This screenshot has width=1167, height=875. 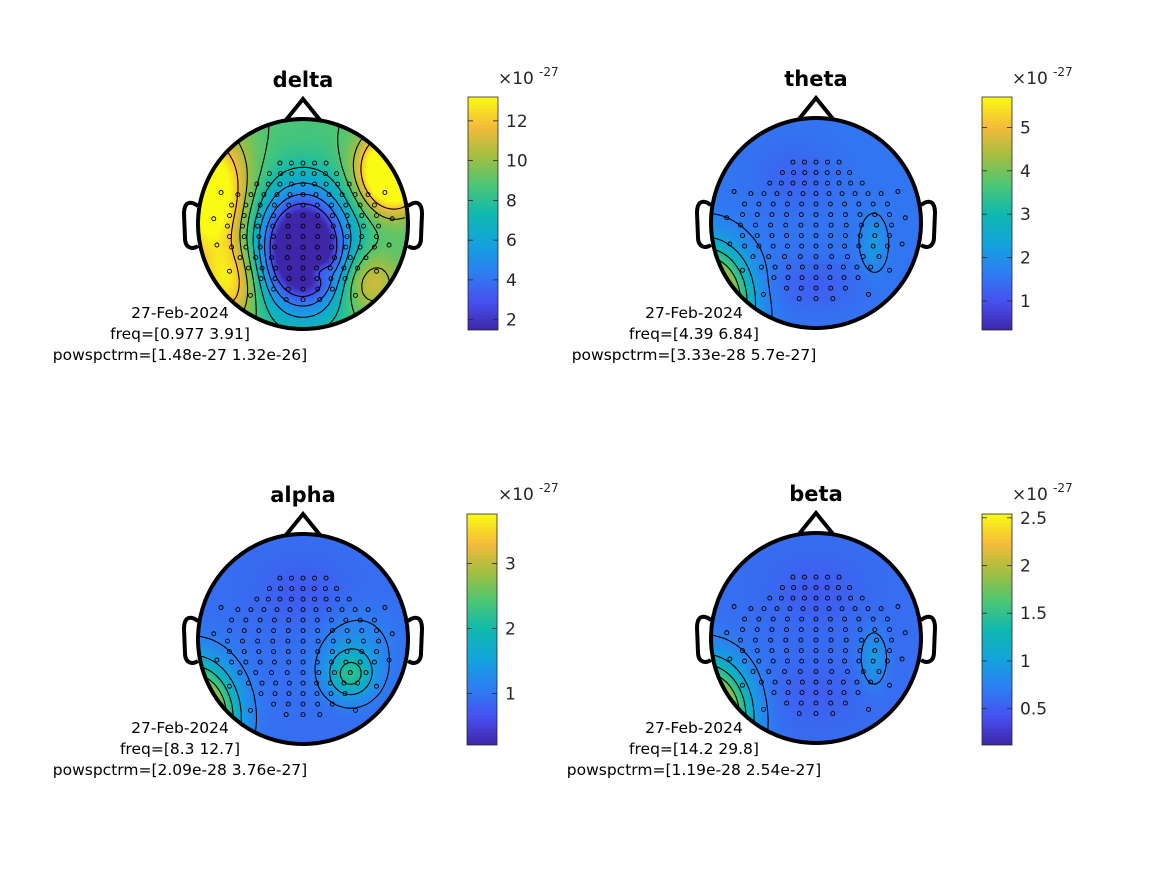 What do you see at coordinates (816, 212) in the screenshot?
I see `topoplot-head` at bounding box center [816, 212].